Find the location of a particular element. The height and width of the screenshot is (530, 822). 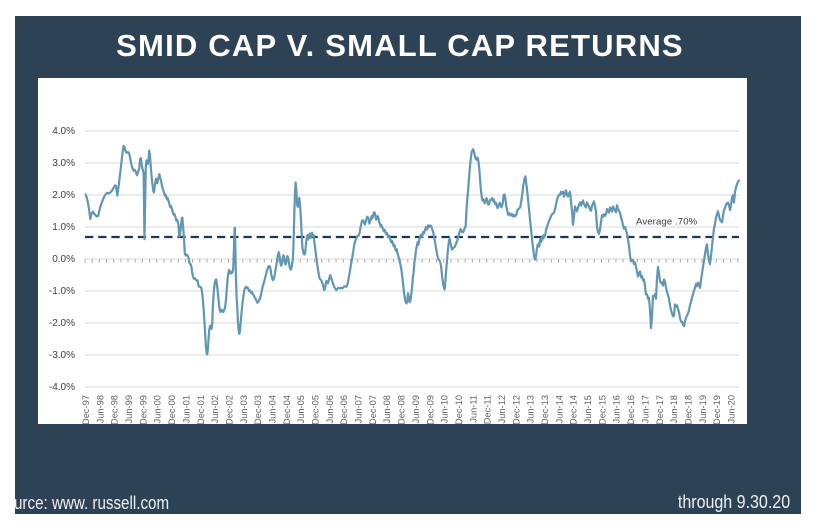

svg-text: Jun-14 is located at coordinates (559, 409).